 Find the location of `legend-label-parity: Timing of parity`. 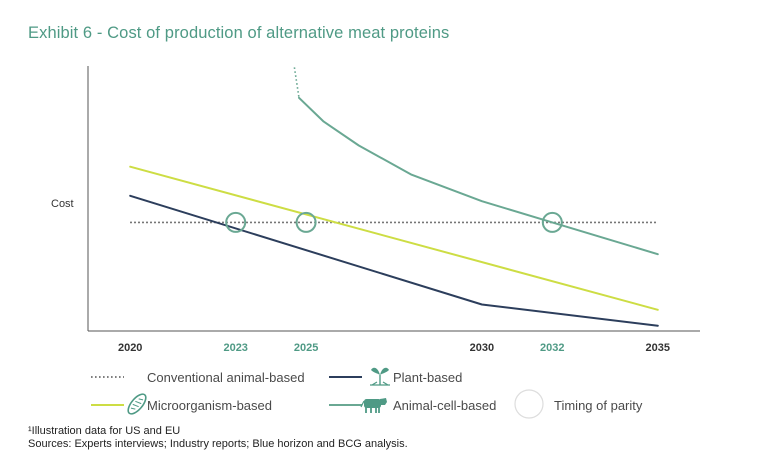

legend-label-parity: Timing of parity is located at coordinates (598, 405).